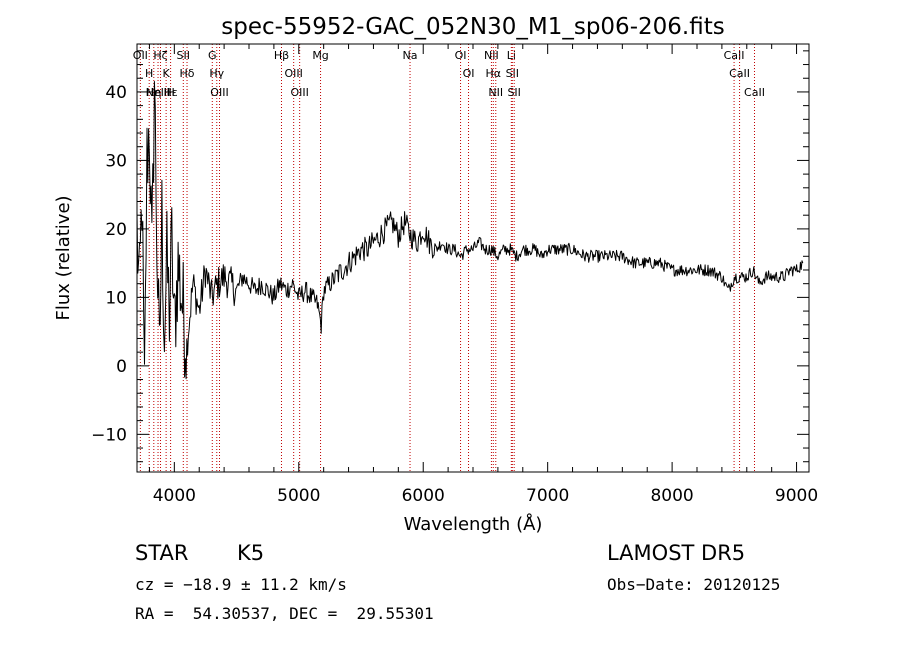  Describe the element at coordinates (511, 55) in the screenshot. I see `line-label: Li` at that location.